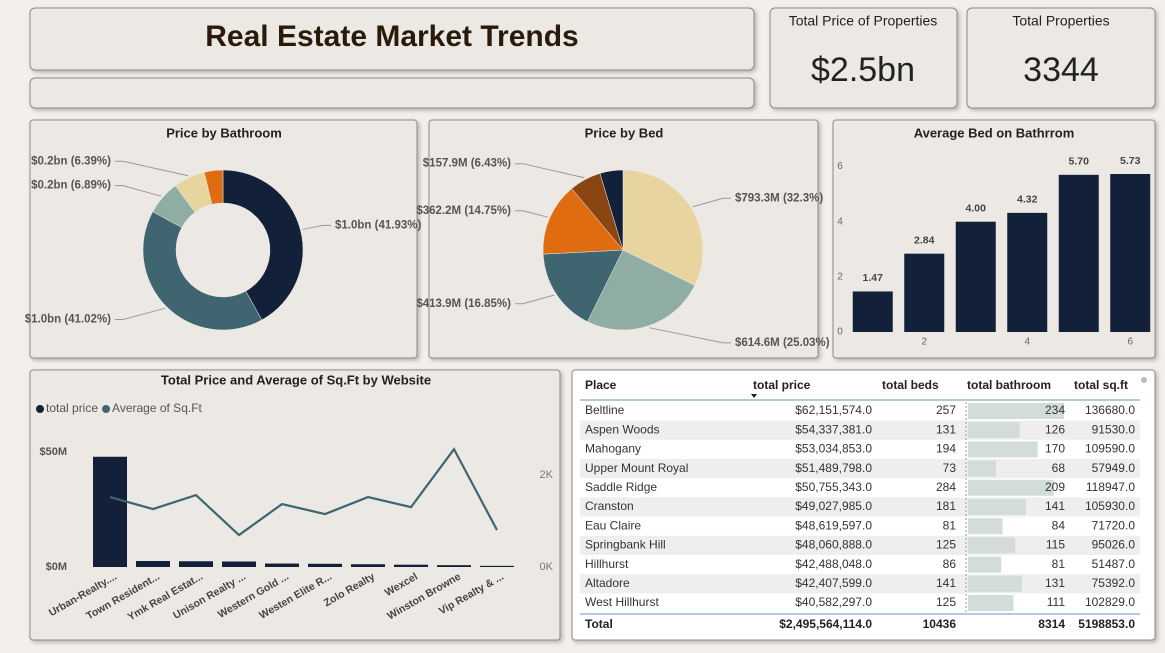 This screenshot has width=1165, height=653. I want to click on column-header: total price, so click(782, 385).